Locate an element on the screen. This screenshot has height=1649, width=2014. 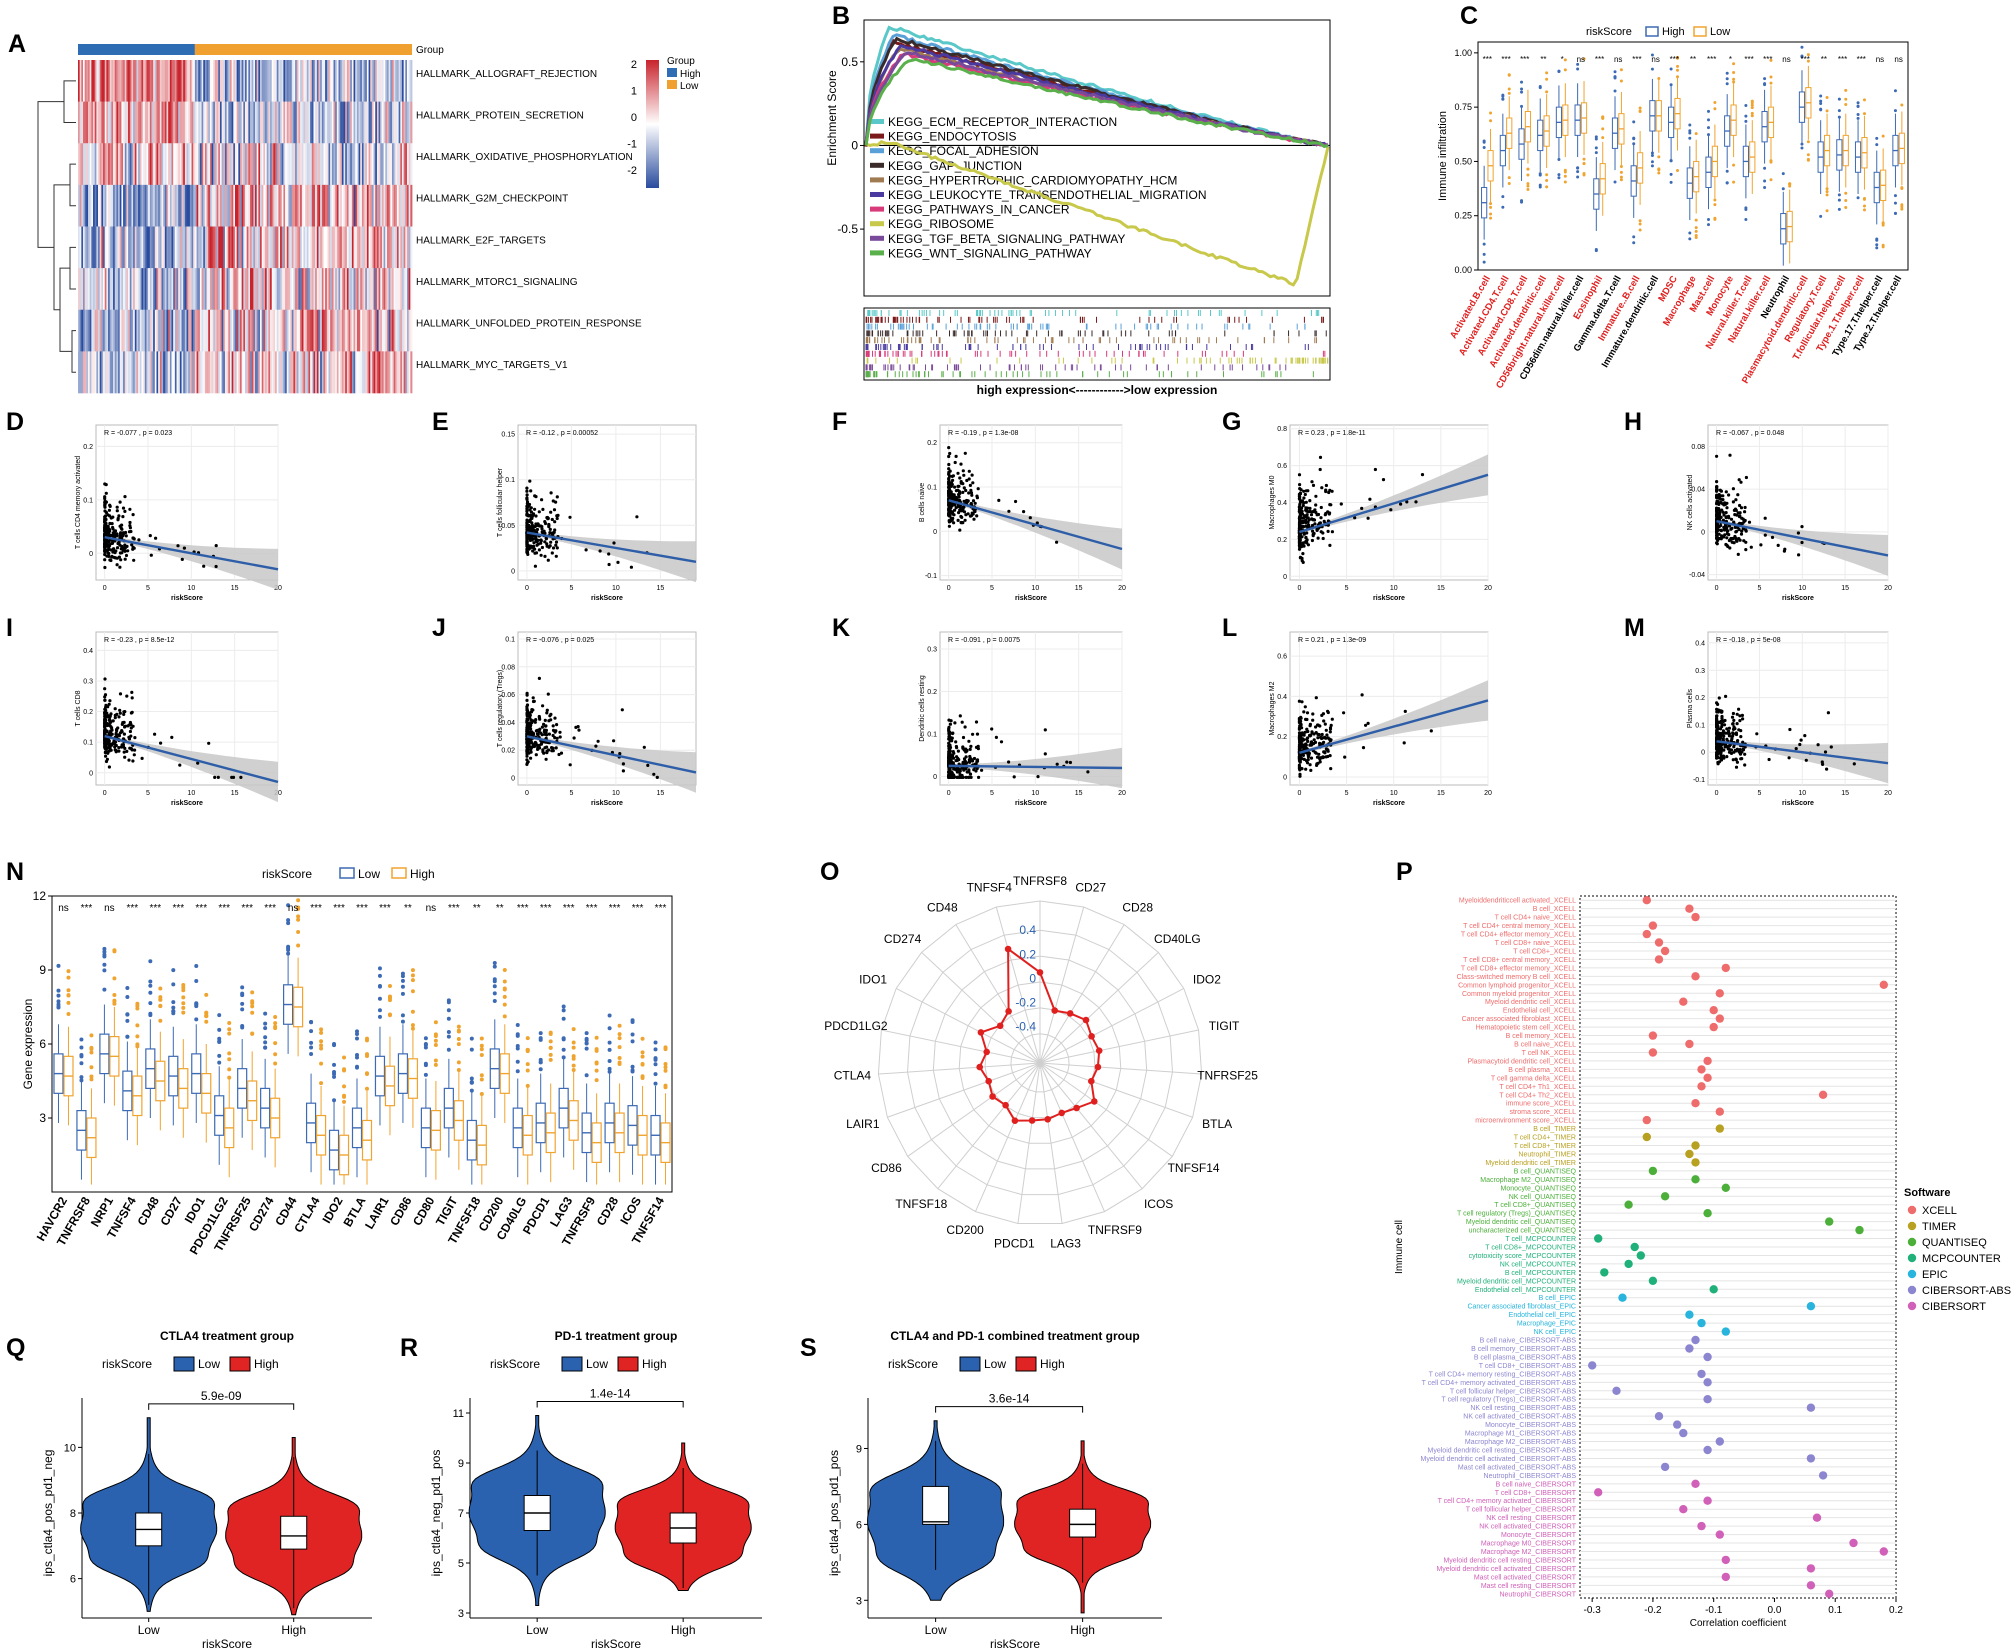
x-tick-label: 5 is located at coordinates (1347, 588).